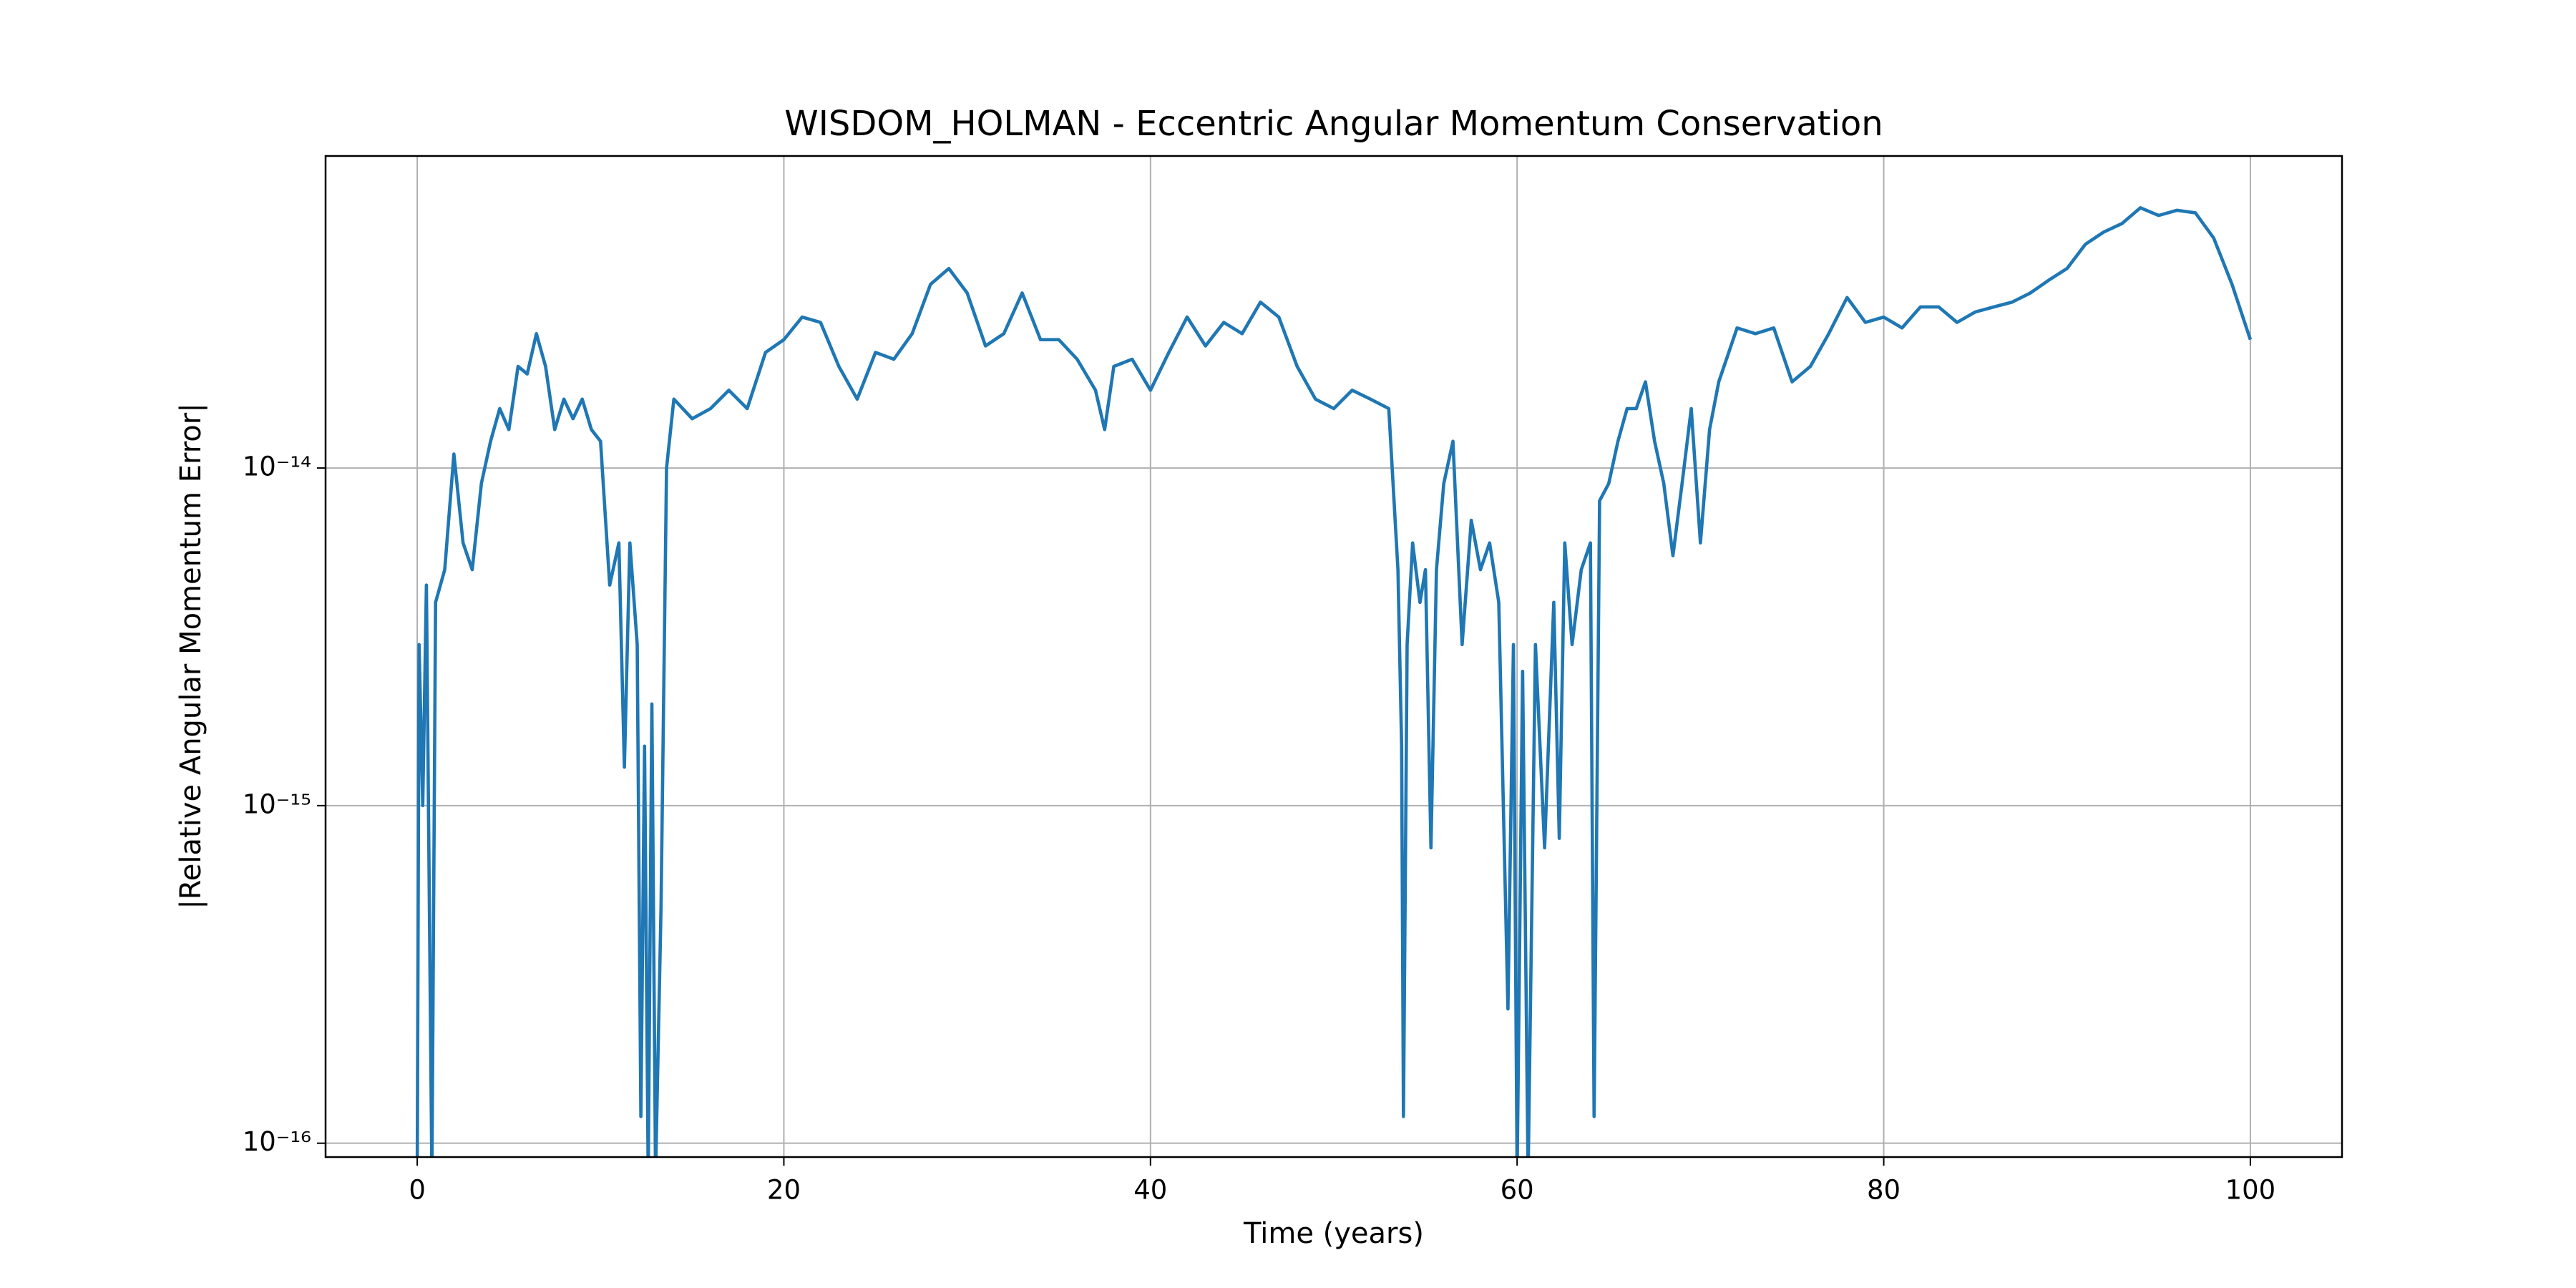 This screenshot has height=1288, width=2576. Describe the element at coordinates (2250, 1190) in the screenshot. I see `x-tick-label: 100` at that location.